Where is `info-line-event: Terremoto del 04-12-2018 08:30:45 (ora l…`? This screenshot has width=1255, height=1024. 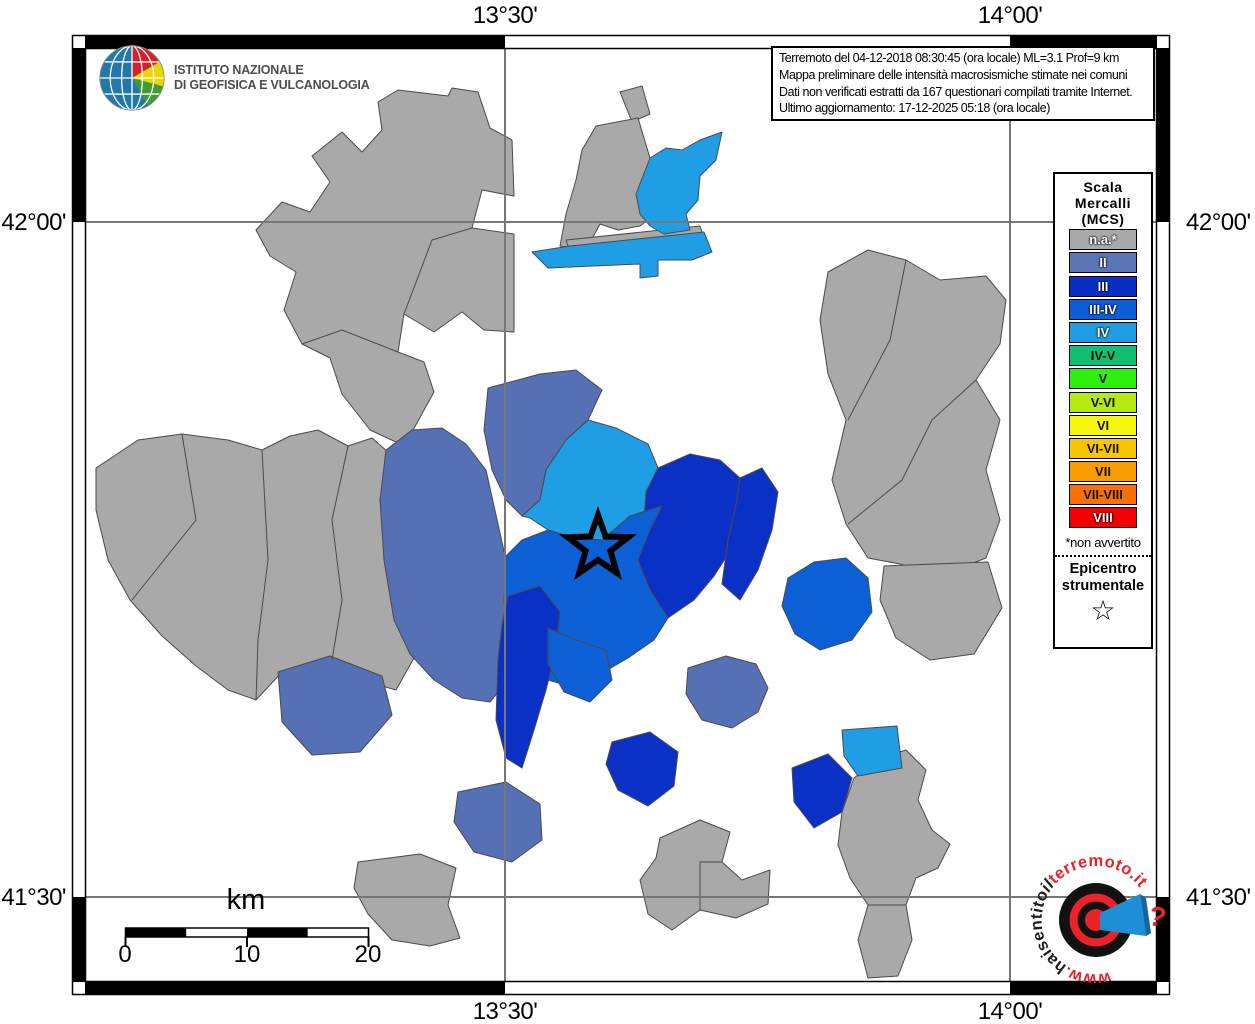 info-line-event: Terremoto del 04-12-2018 08:30:45 (ora l… is located at coordinates (949, 58).